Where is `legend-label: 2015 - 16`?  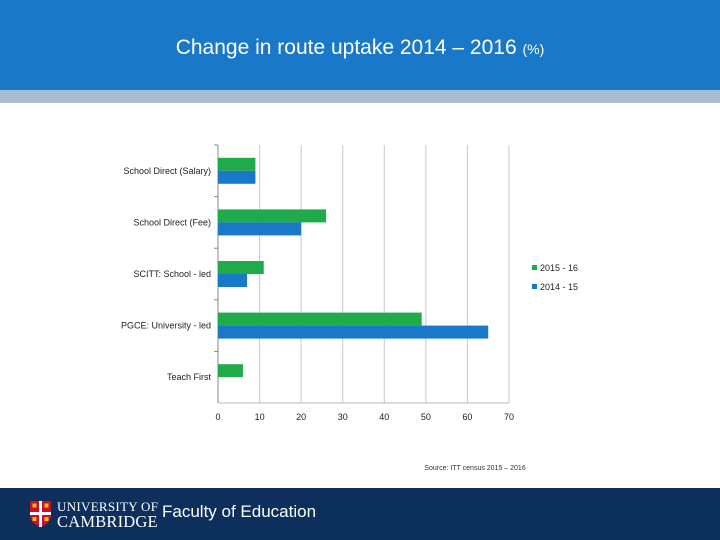 legend-label: 2015 - 16 is located at coordinates (559, 268).